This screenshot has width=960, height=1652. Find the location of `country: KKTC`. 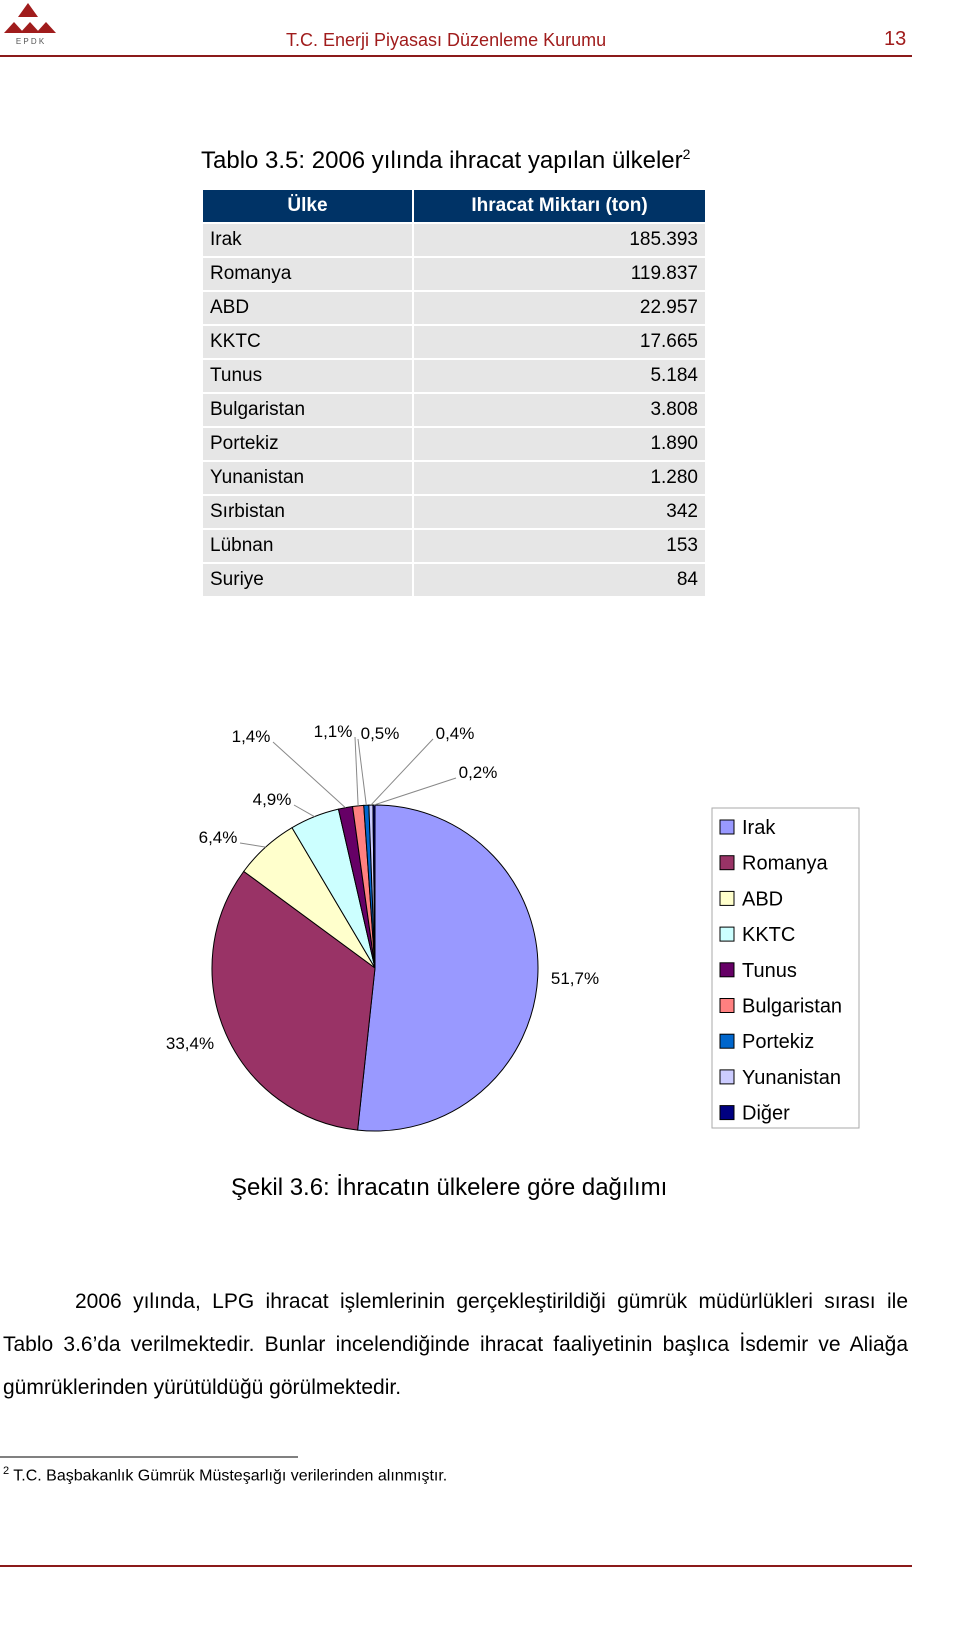

country: KKTC is located at coordinates (307, 342).